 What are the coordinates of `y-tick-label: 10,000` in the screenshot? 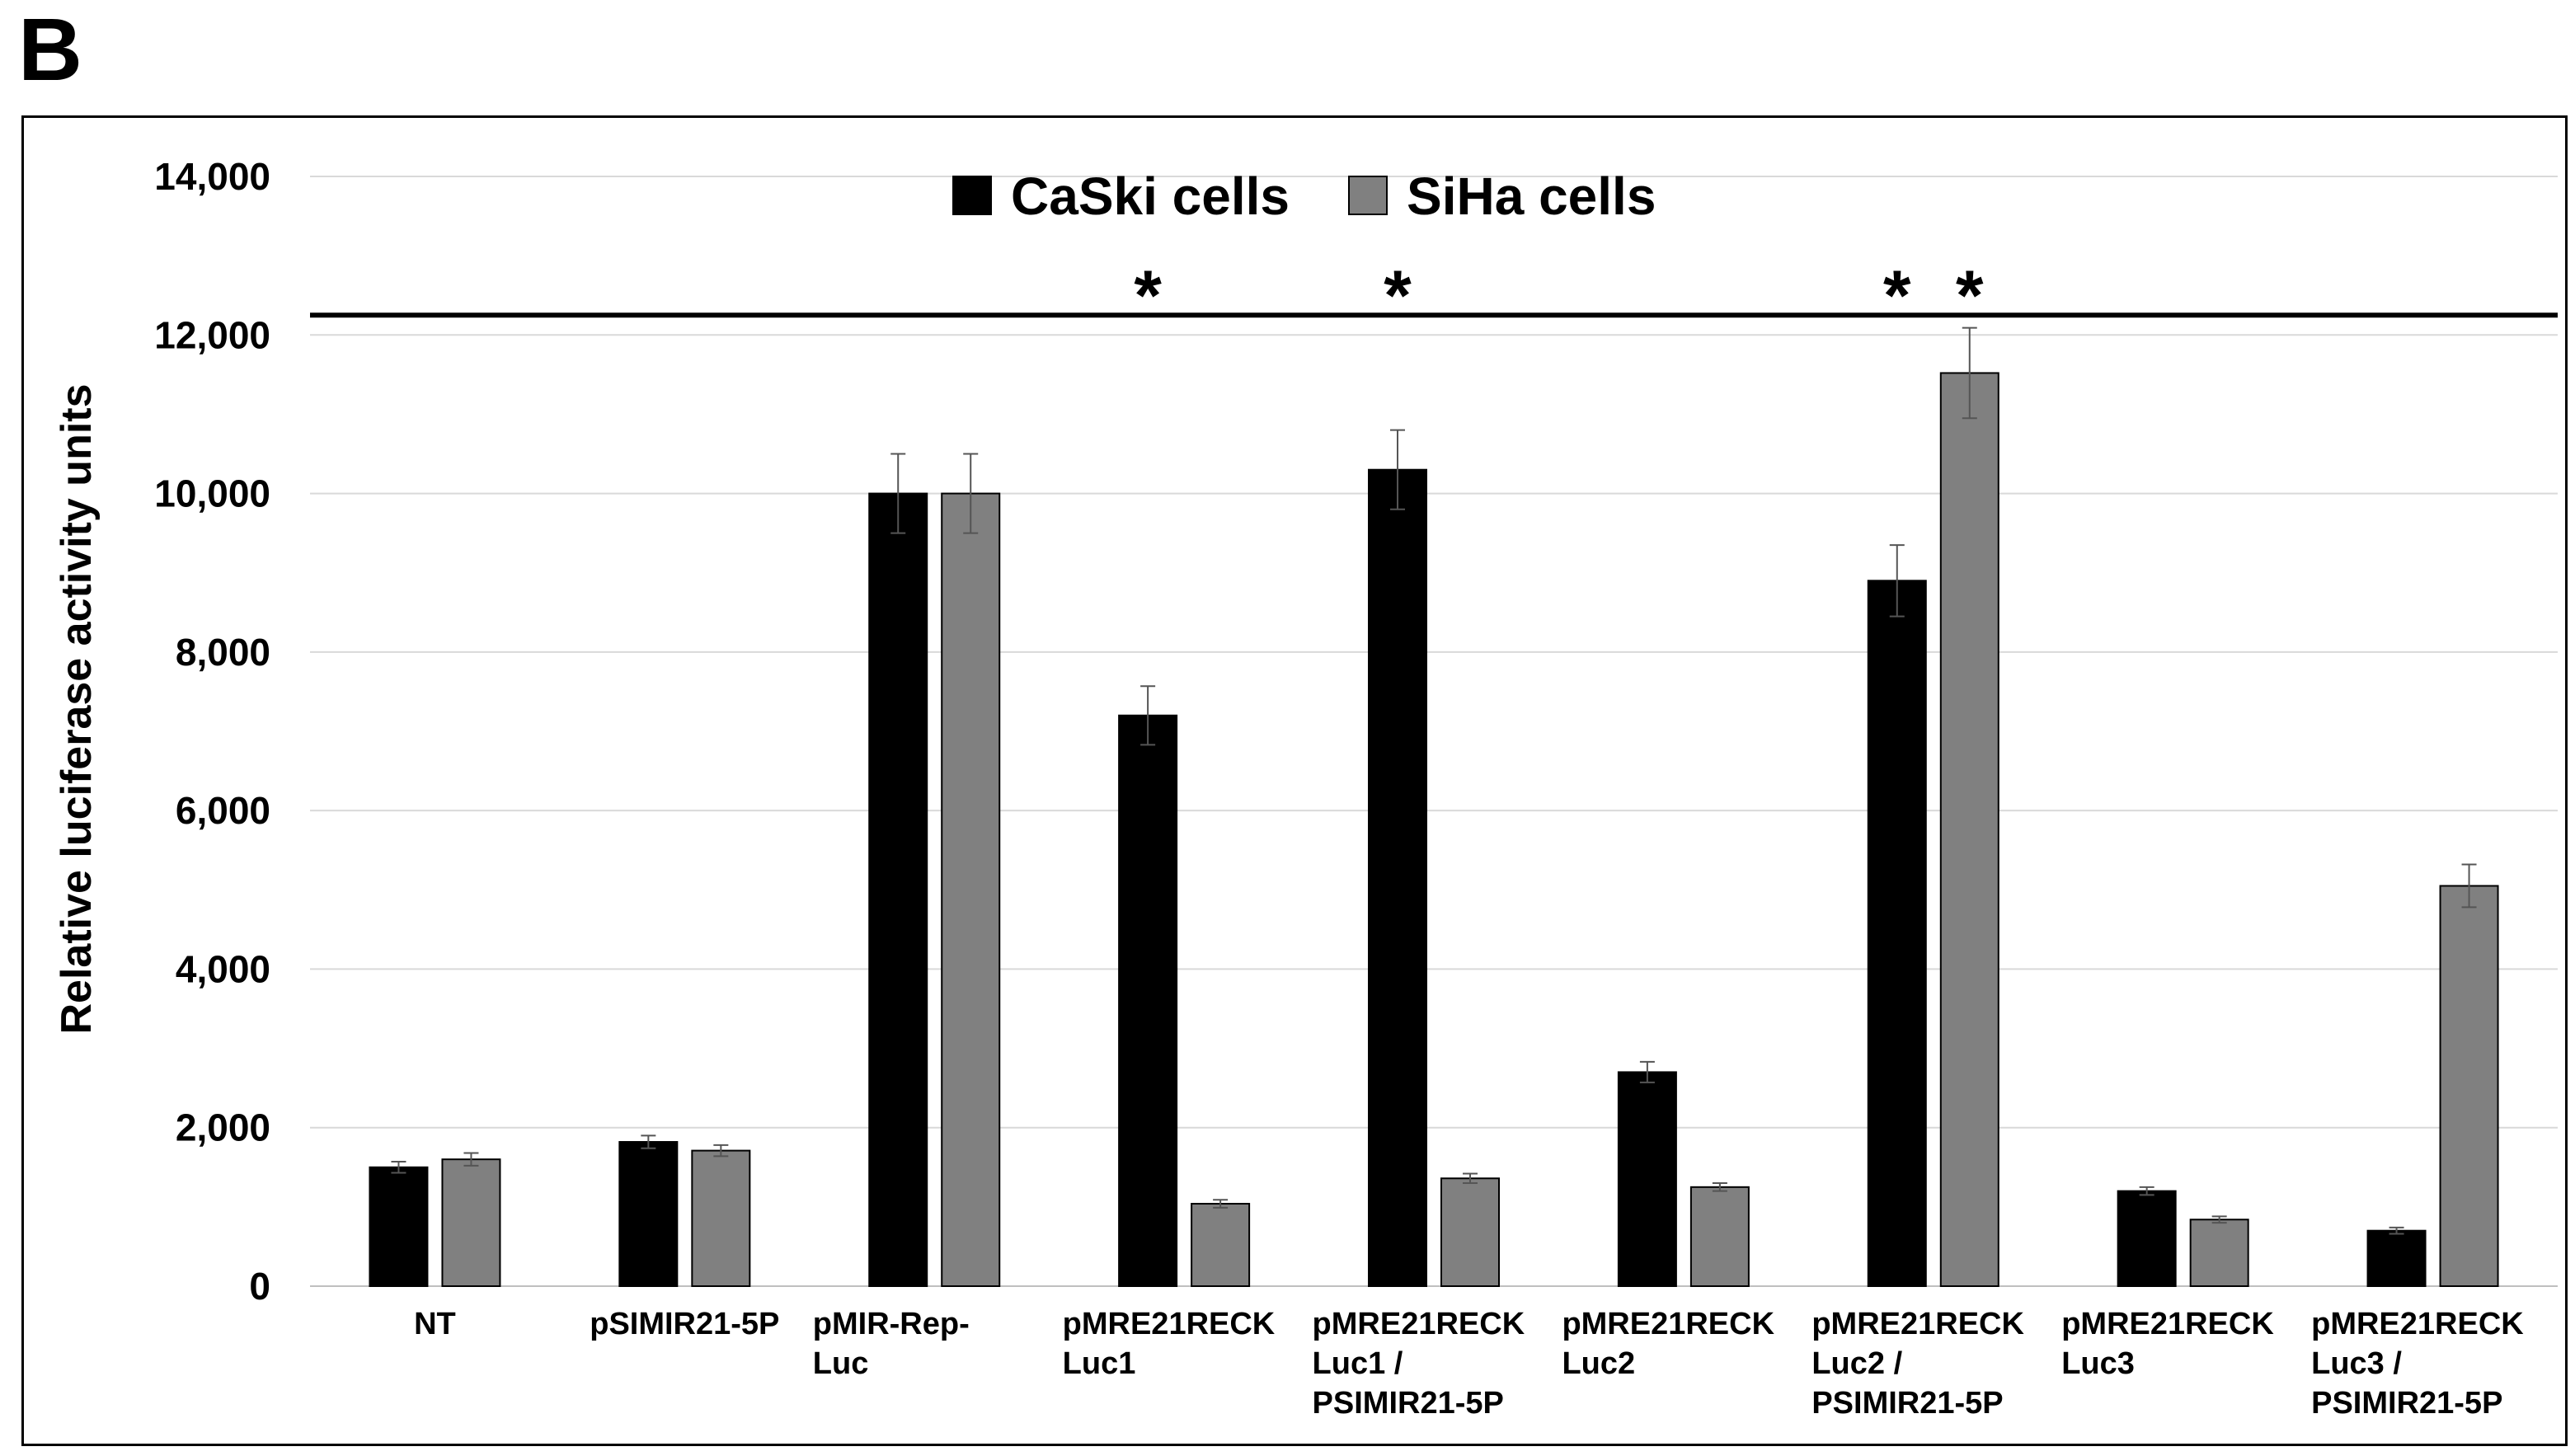 It's located at (212, 493).